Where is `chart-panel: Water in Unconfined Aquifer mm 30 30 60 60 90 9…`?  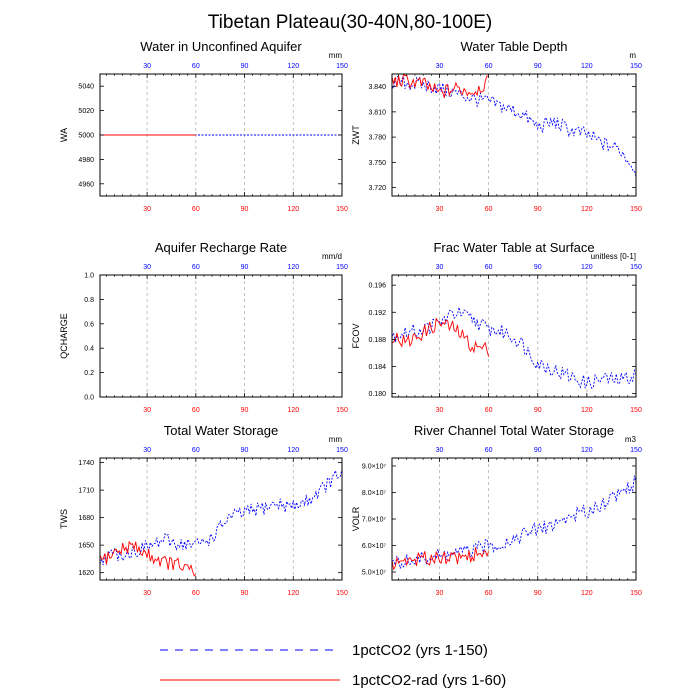
chart-panel: Water in Unconfined Aquifer mm 30 30 60 60 90 9… is located at coordinates (203, 126).